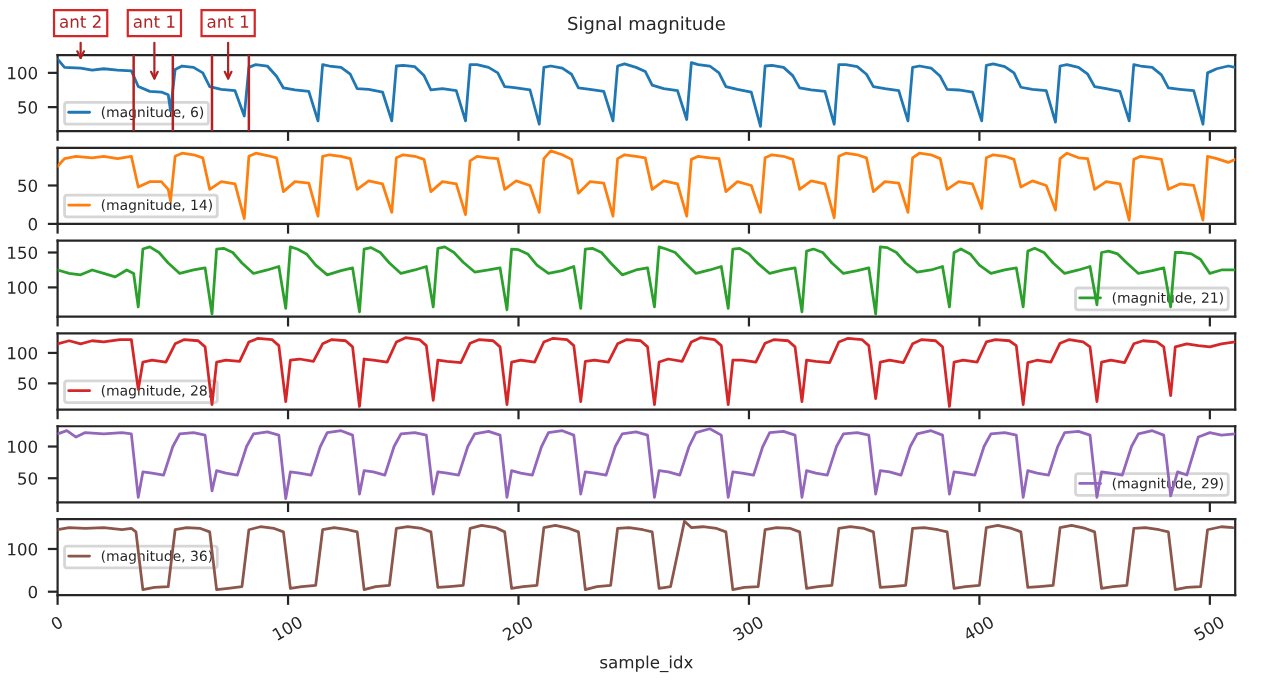  What do you see at coordinates (57, 623) in the screenshot?
I see `x-tick-label: 0` at bounding box center [57, 623].